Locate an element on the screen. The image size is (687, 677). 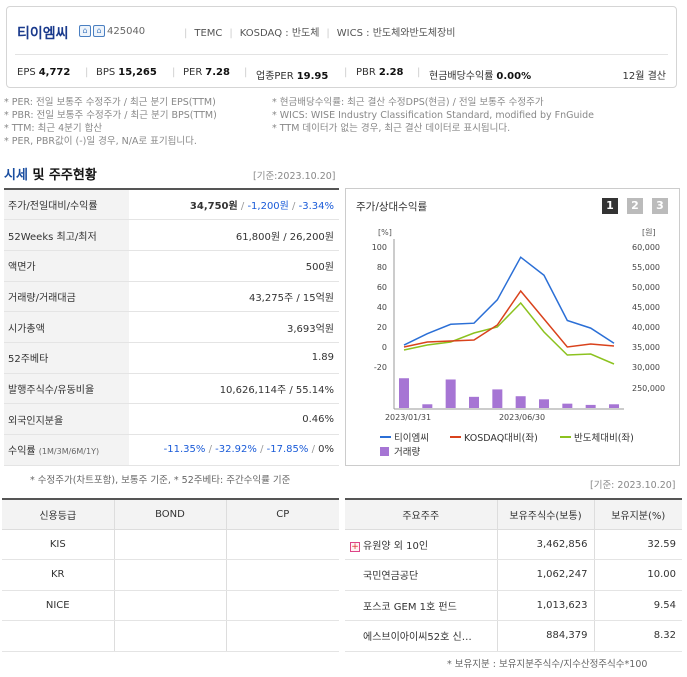
row-label: 주가/전일대비/수익률 is located at coordinates (66, 205).